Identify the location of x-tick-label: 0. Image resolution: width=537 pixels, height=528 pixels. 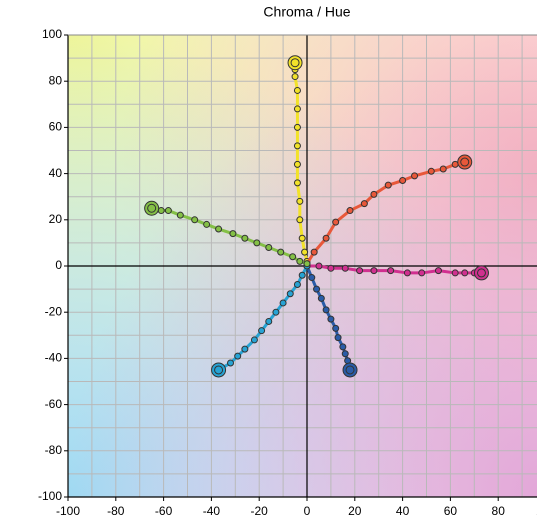
(307, 511).